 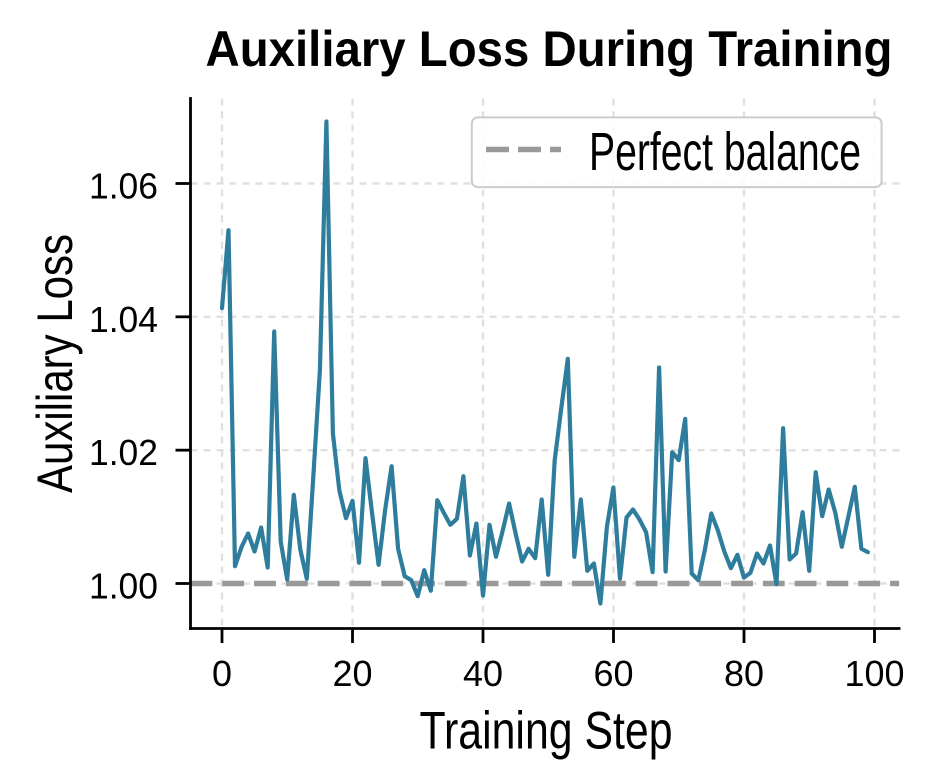 What do you see at coordinates (483, 673) in the screenshot?
I see `svg-text: 40` at bounding box center [483, 673].